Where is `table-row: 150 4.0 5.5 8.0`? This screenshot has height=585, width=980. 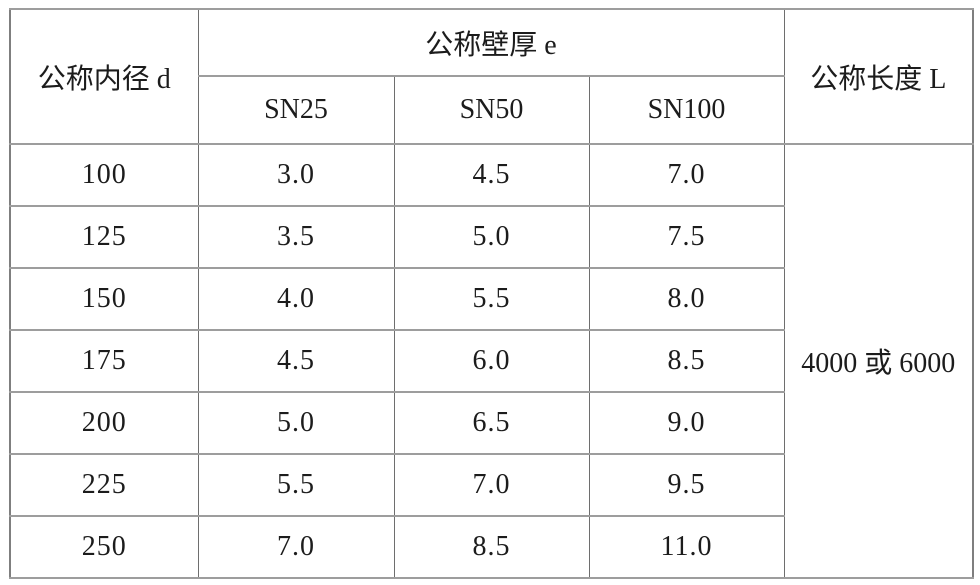
table-row: 150 4.0 5.5 8.0 is located at coordinates (491, 299).